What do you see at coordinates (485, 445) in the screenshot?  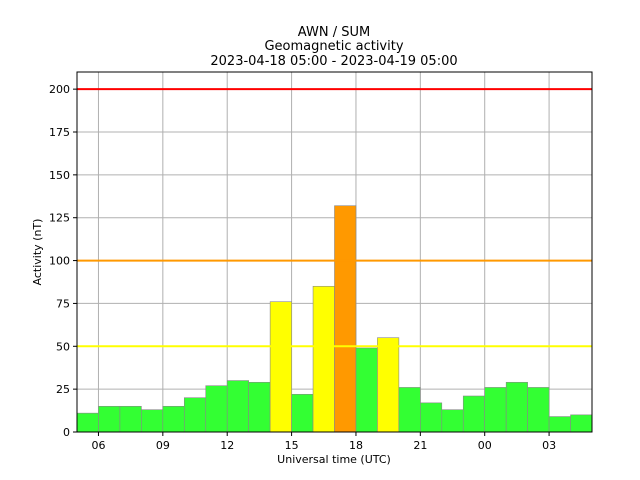 I see `x-tick-label: 00` at bounding box center [485, 445].